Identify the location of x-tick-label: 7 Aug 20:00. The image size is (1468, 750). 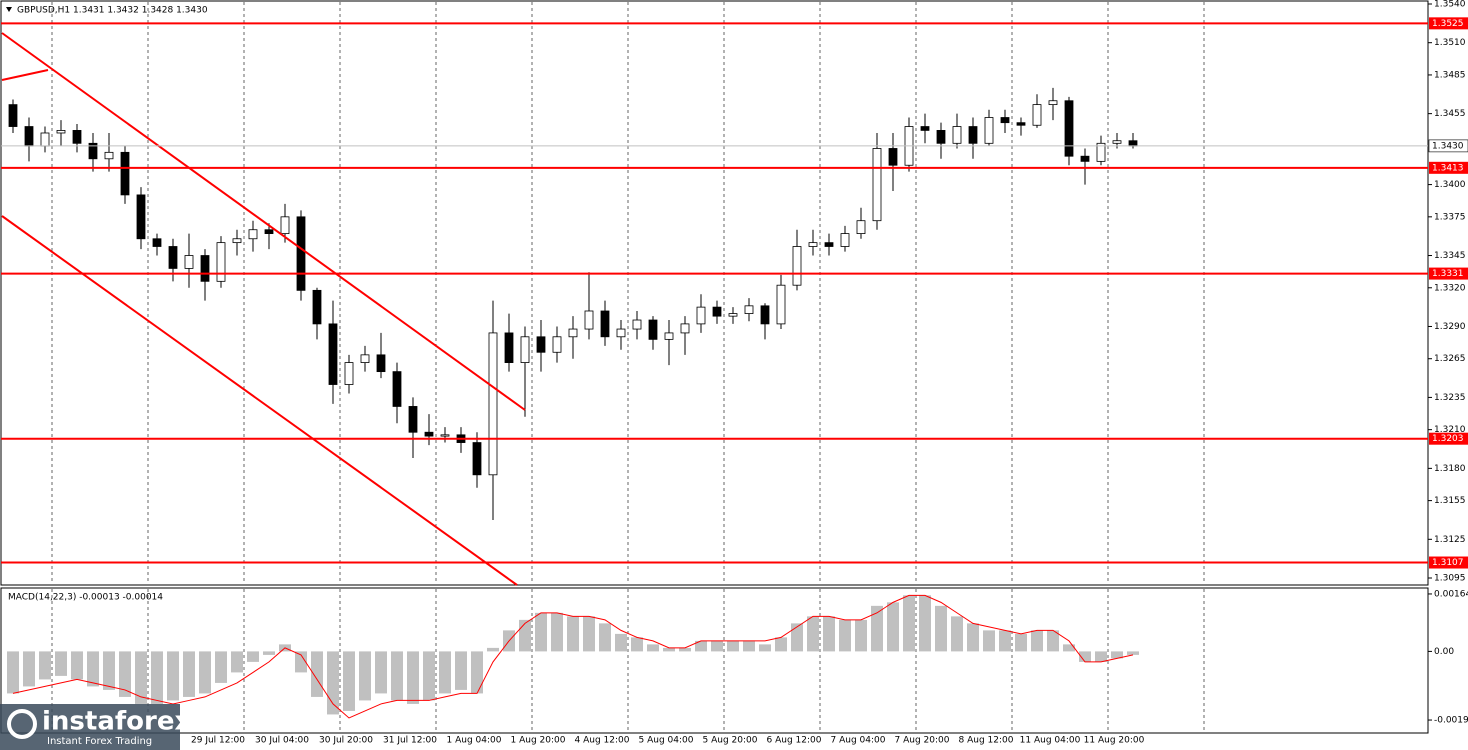
(922, 741).